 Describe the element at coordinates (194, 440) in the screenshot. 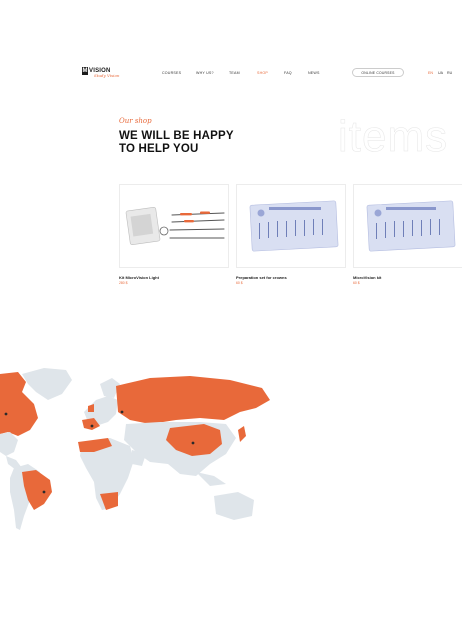

I see `map-china` at that location.